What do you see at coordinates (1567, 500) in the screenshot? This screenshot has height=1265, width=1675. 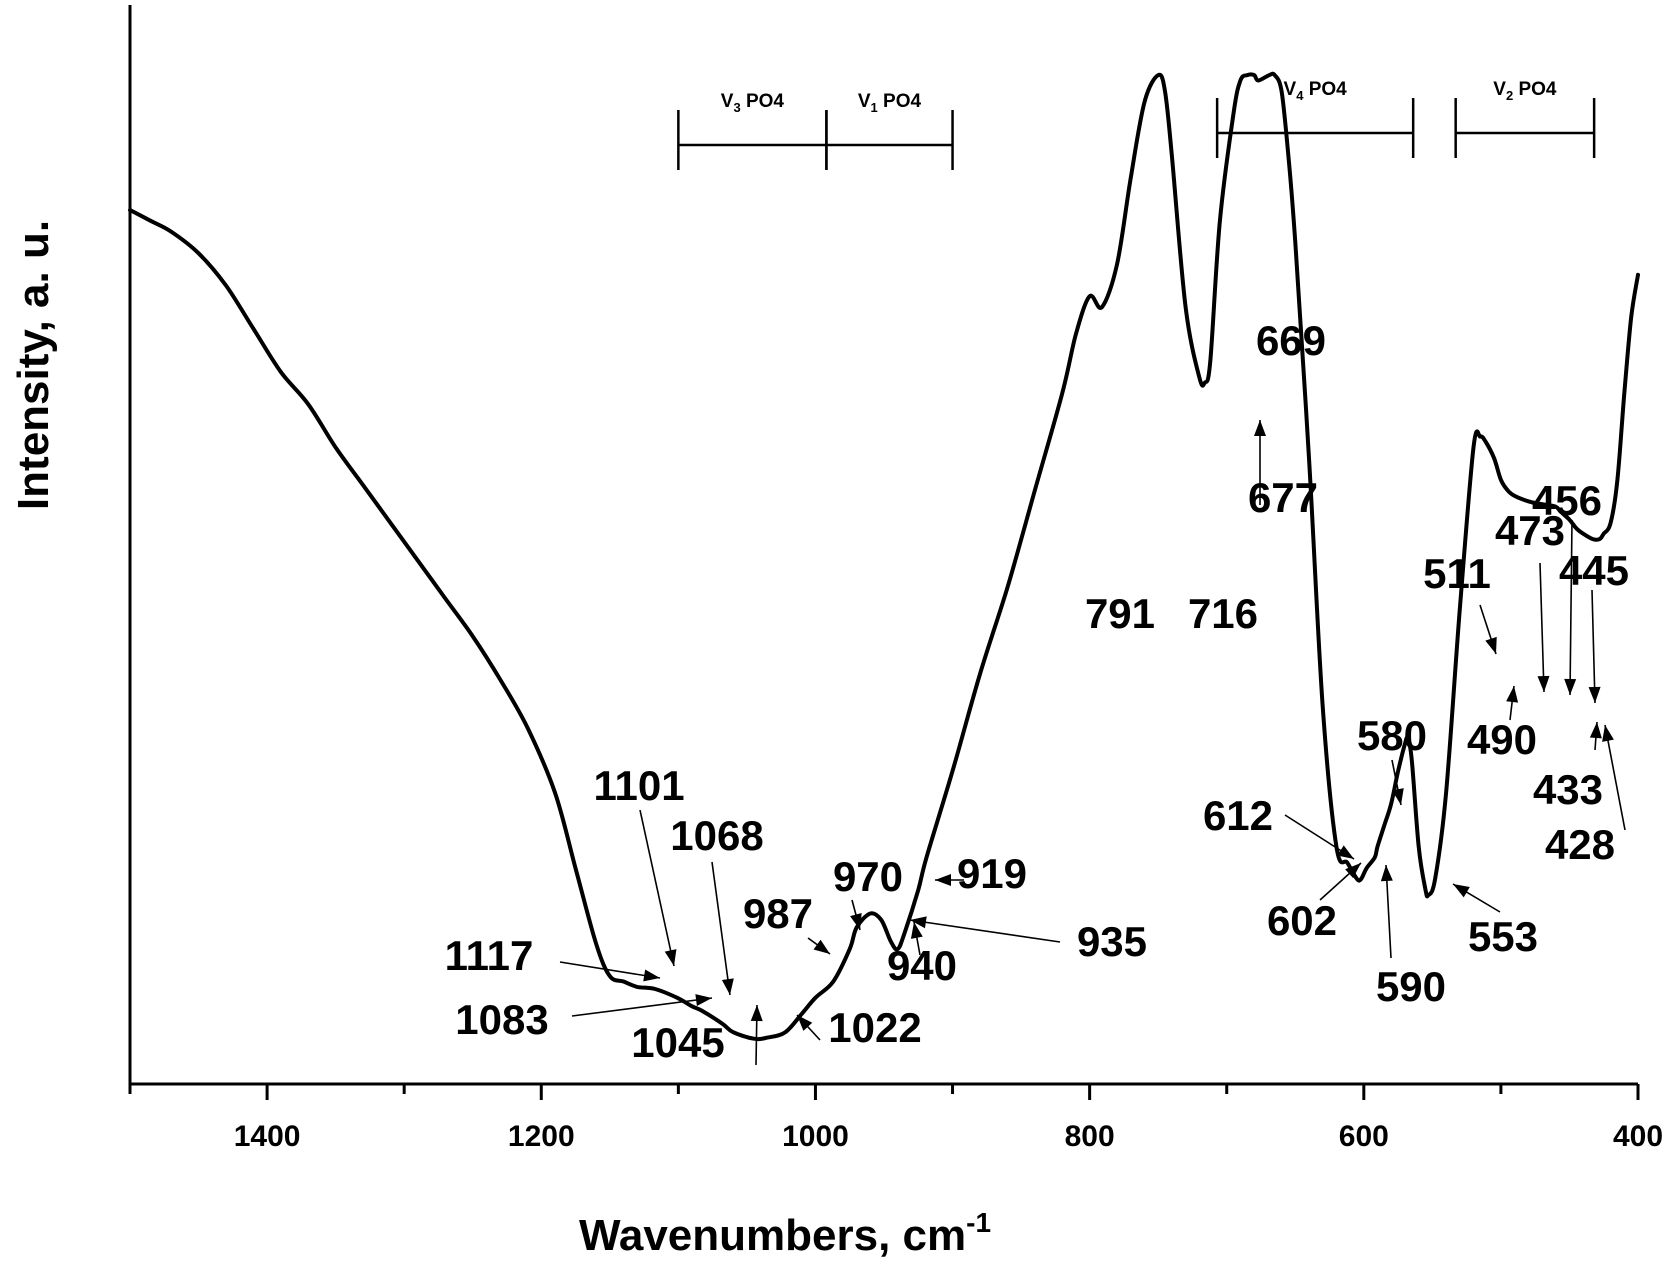 I see `peak-label-456: 456` at bounding box center [1567, 500].